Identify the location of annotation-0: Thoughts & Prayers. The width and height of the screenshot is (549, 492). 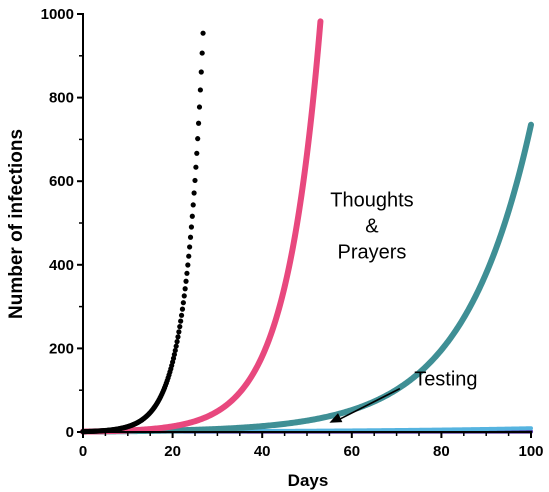
(371, 226).